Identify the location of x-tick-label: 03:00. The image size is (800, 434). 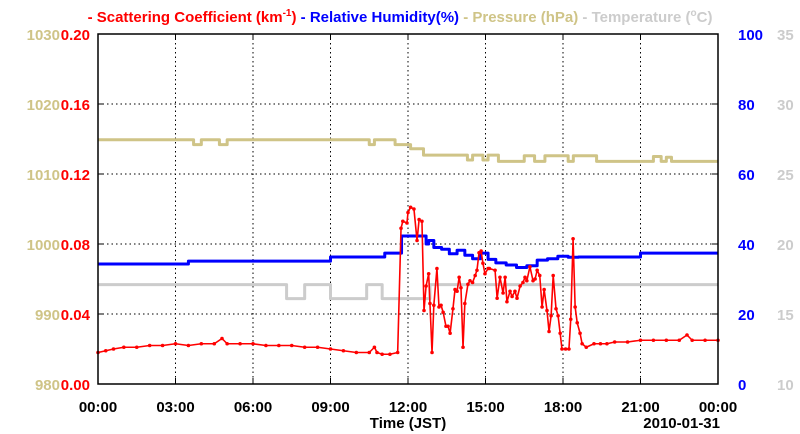
(175, 407).